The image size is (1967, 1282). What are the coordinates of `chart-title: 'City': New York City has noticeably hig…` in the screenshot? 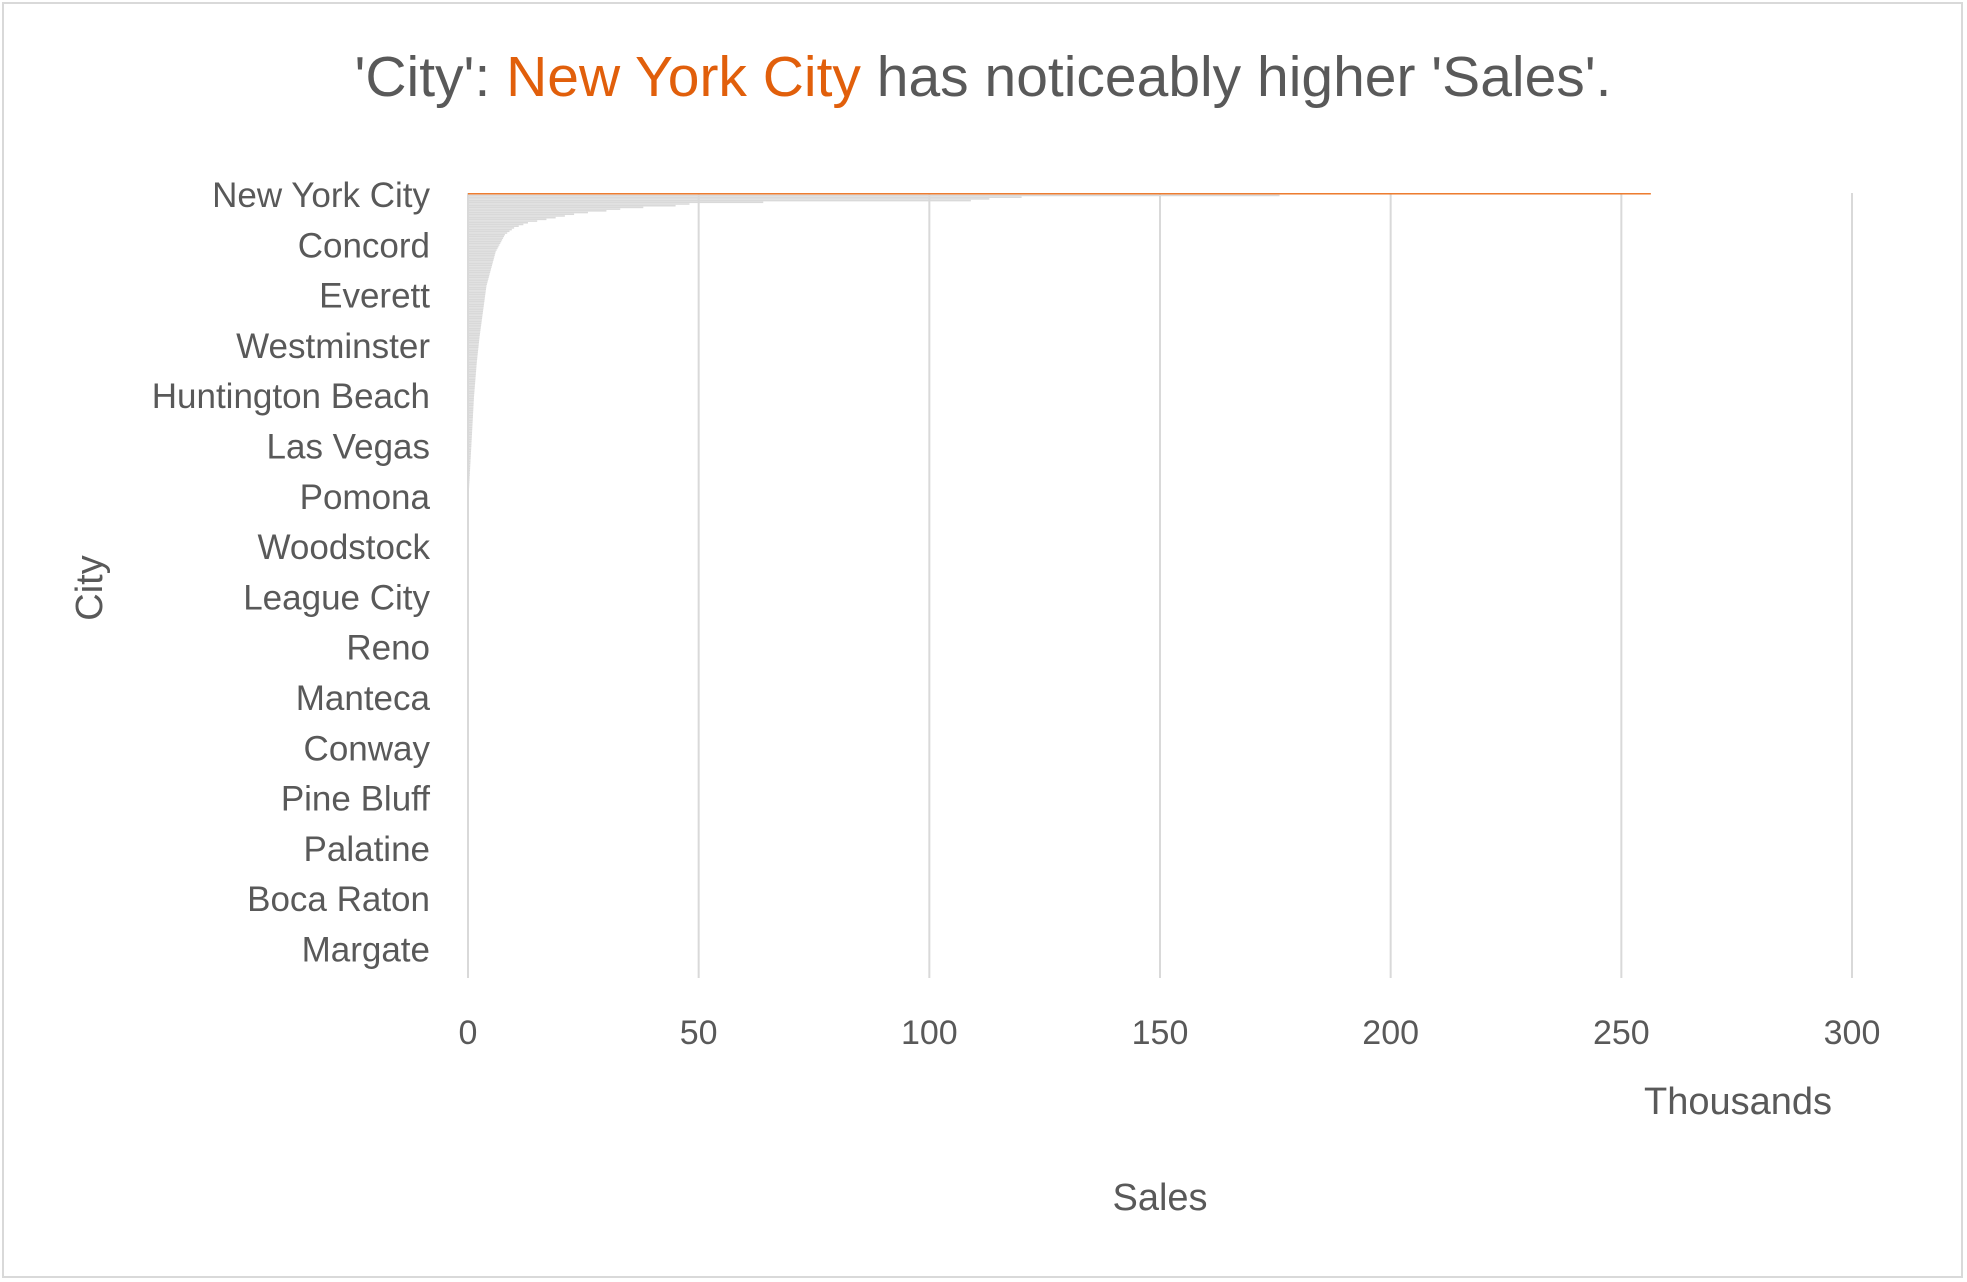 It's located at (983, 77).